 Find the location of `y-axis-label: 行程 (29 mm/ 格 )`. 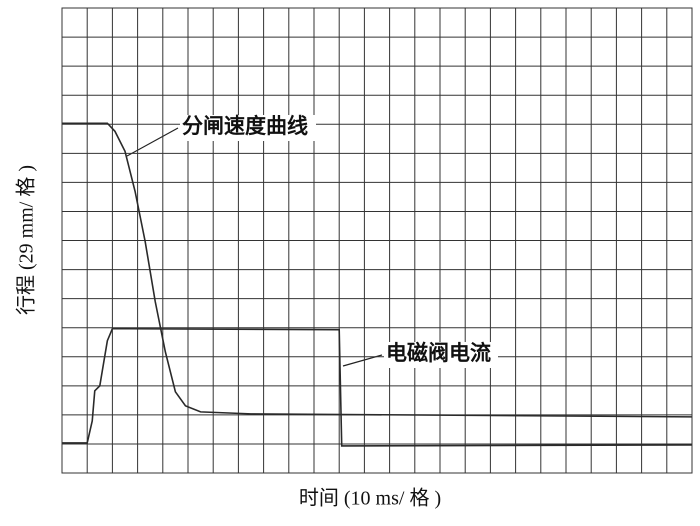

y-axis-label: 行程 (29 mm/ 格 ) is located at coordinates (26, 240).